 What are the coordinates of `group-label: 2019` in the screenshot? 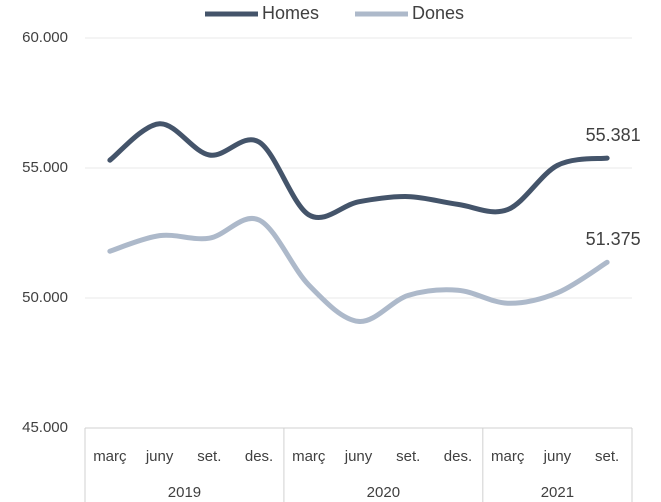 It's located at (184, 492).